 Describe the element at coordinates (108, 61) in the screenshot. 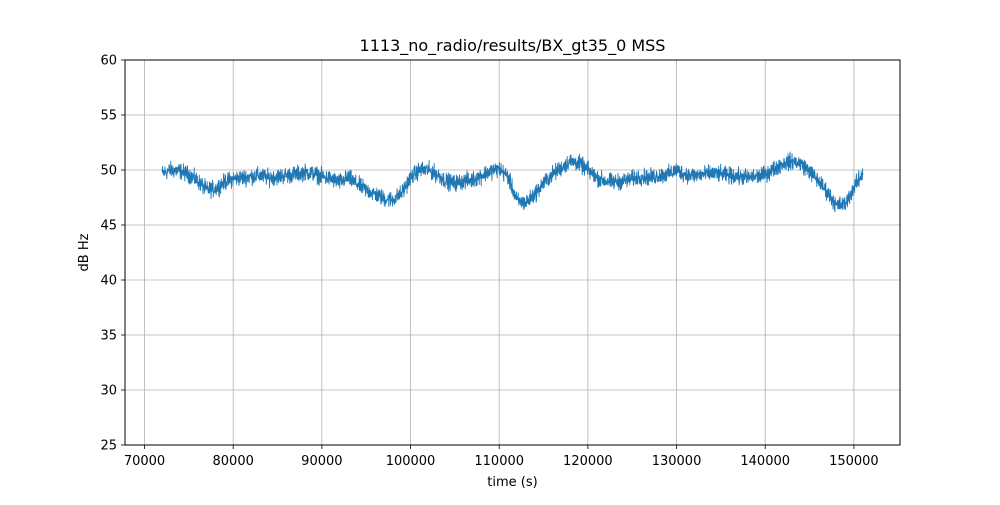

I see `y-tick-label: 60` at that location.